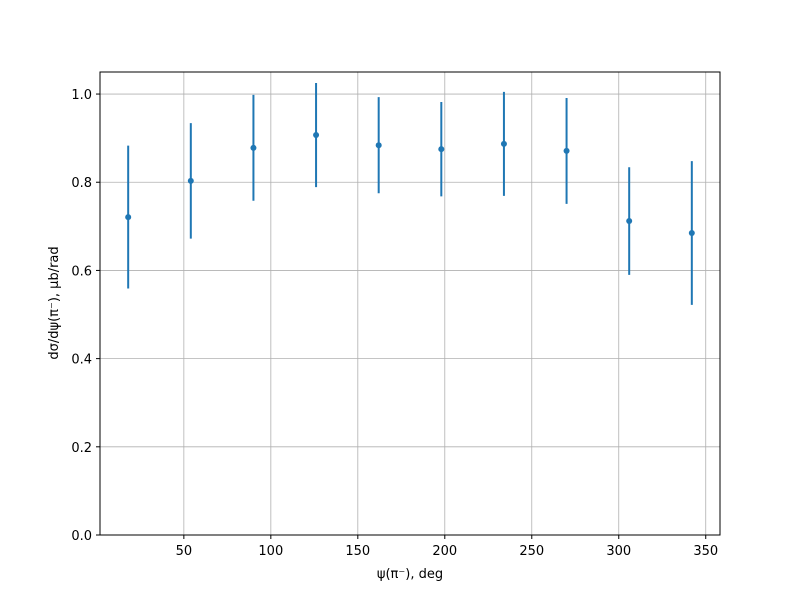  Describe the element at coordinates (54, 302) in the screenshot. I see `y-axis-label: dσ/dψ(π⁻), μb/rad` at that location.